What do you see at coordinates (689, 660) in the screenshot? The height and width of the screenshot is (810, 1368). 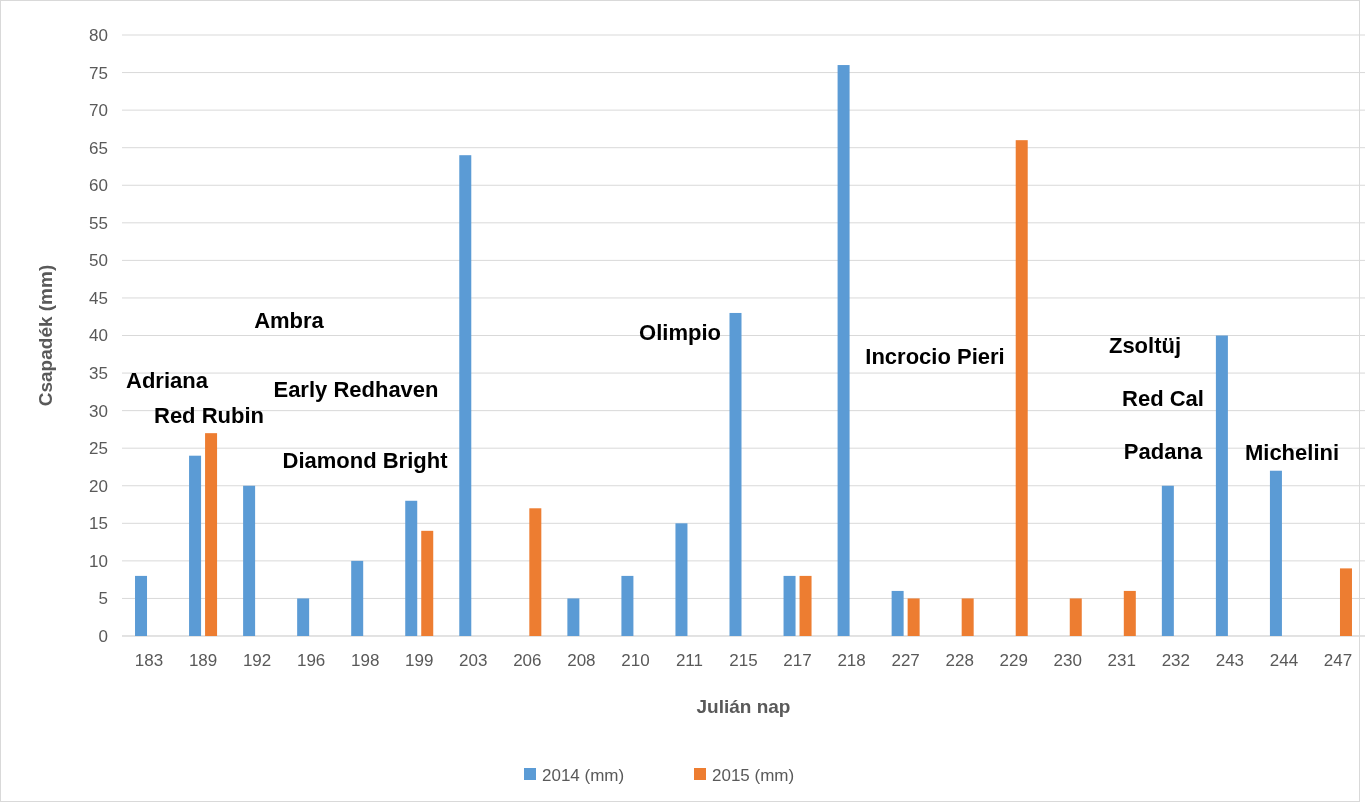 I see `x-tick-label: 211` at bounding box center [689, 660].